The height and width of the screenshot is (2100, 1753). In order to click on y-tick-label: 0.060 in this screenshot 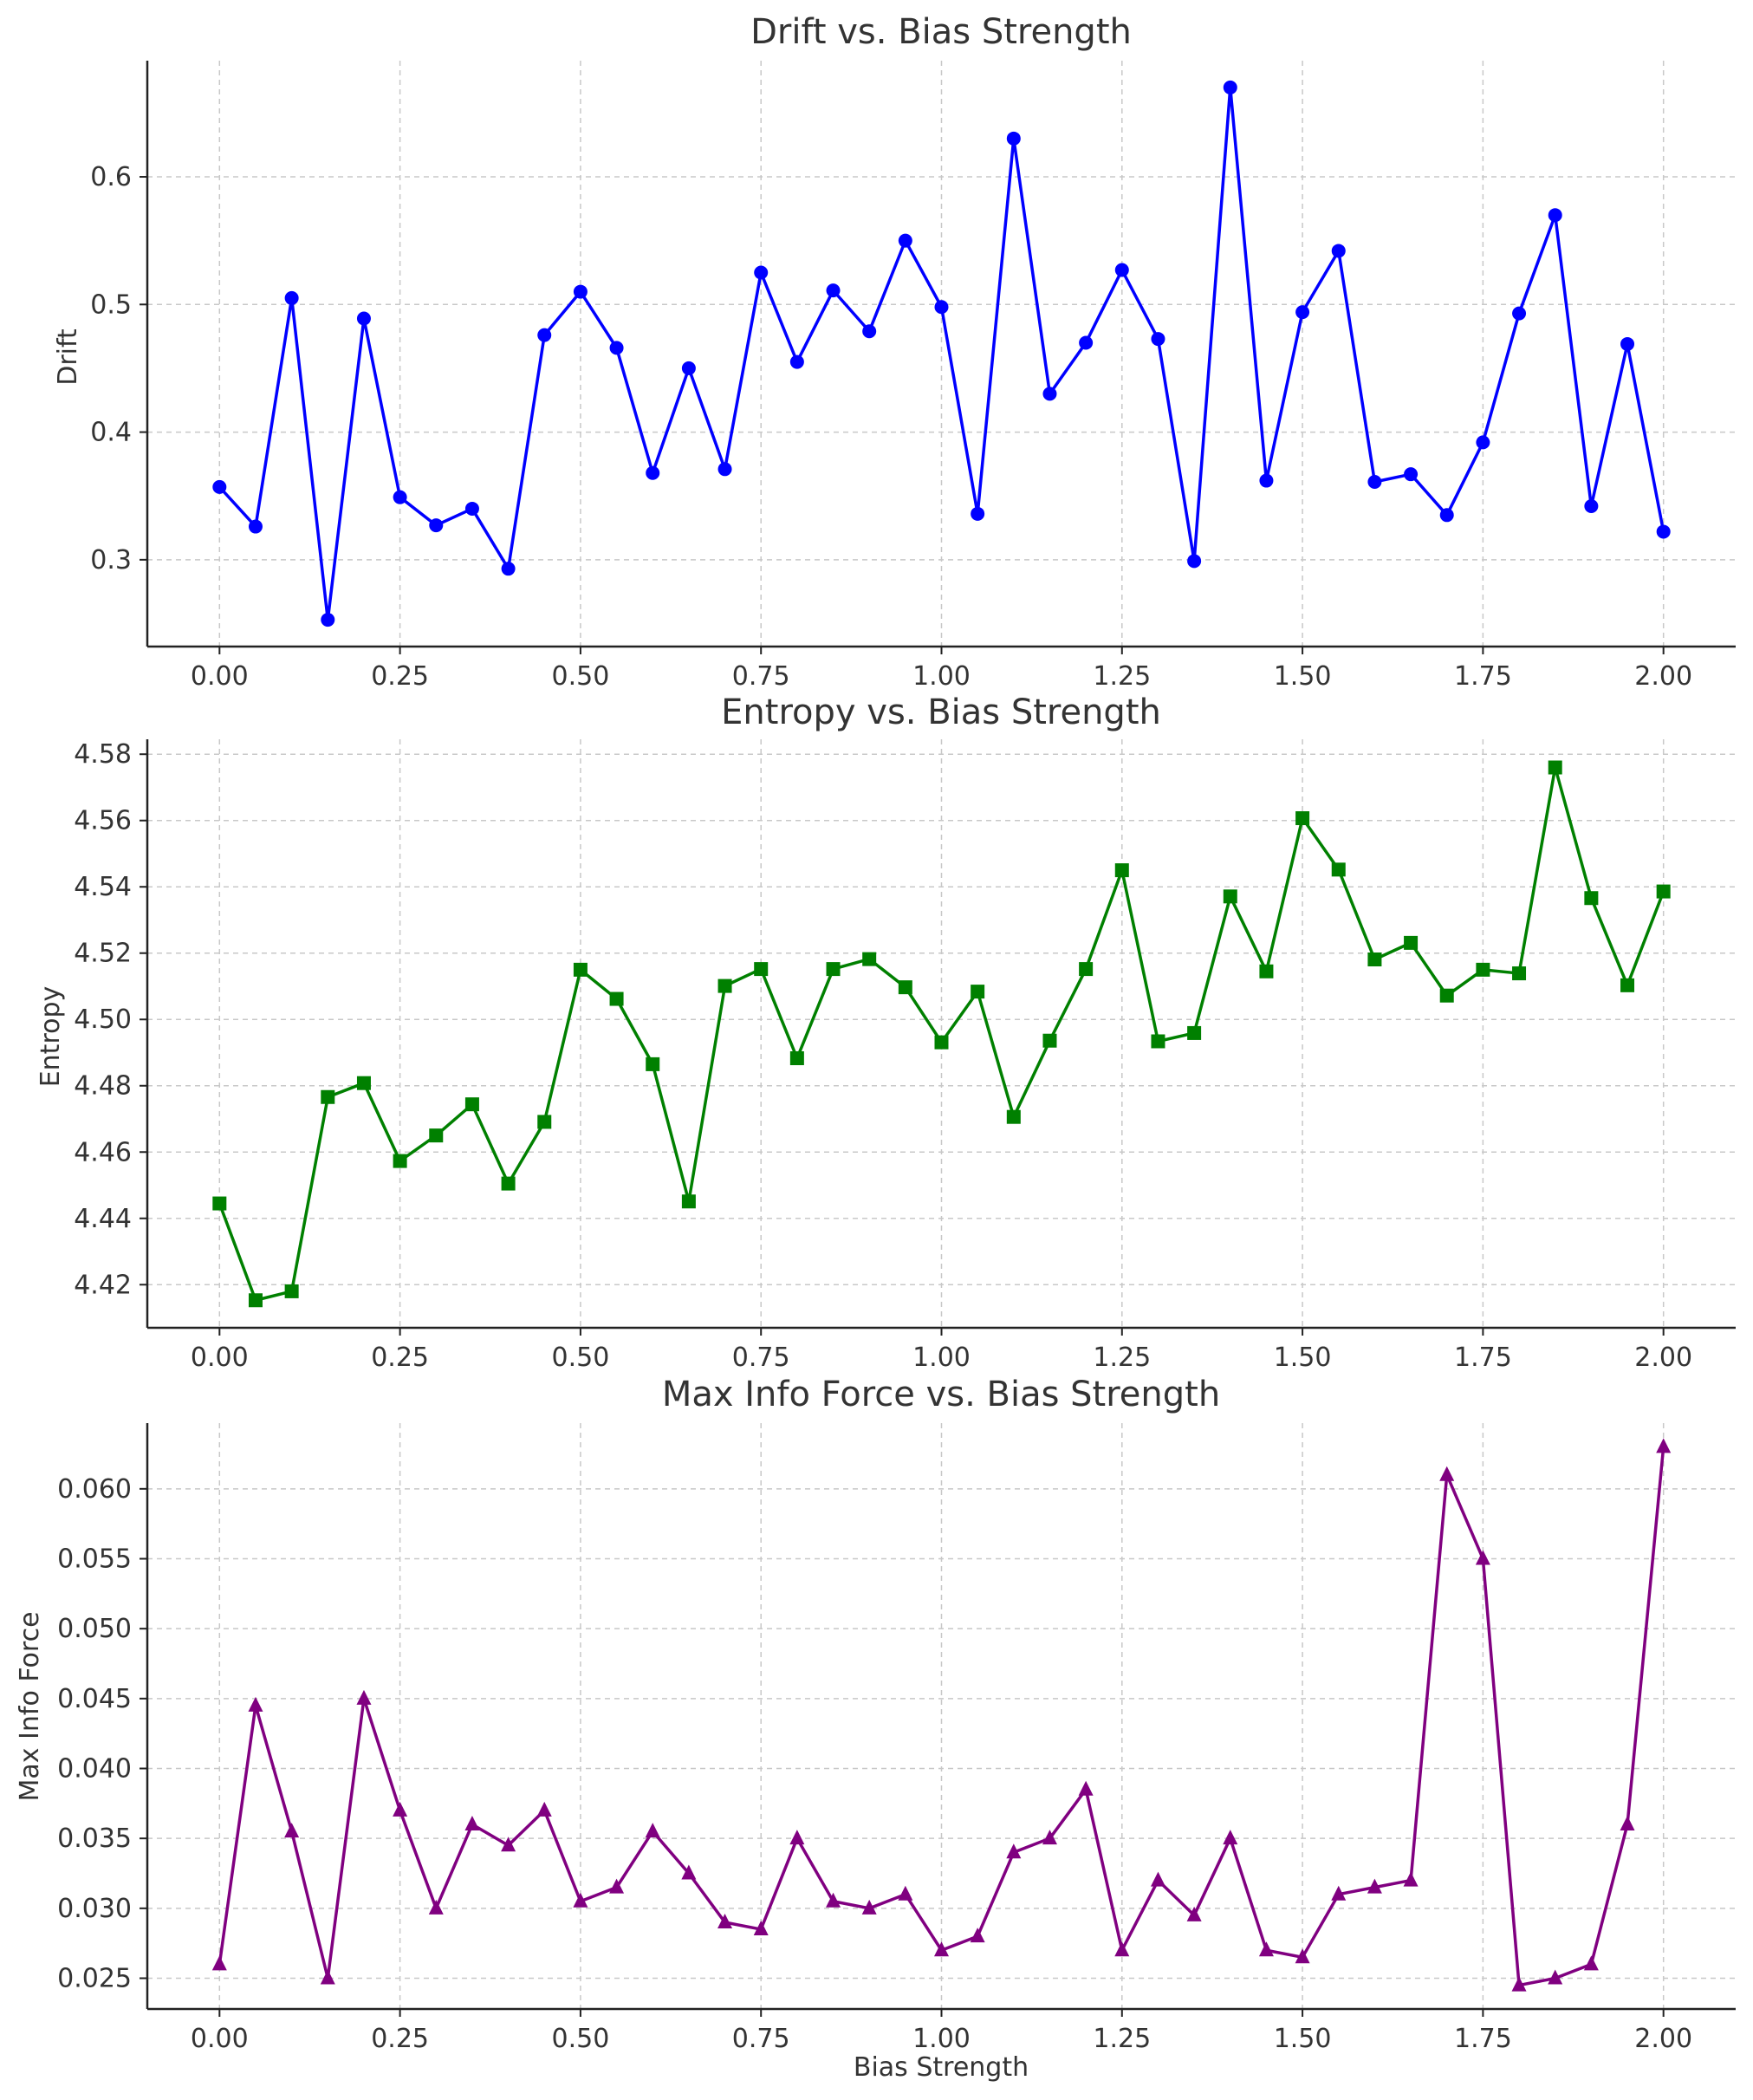, I will do `click(95, 1489)`.